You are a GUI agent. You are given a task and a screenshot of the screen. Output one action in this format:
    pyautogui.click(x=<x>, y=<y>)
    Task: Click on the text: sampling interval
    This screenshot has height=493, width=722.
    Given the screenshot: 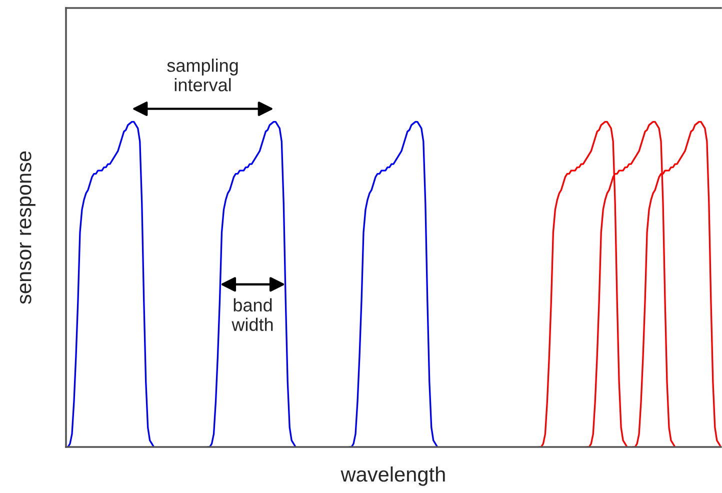 What is the action you would take?
    pyautogui.click(x=202, y=75)
    